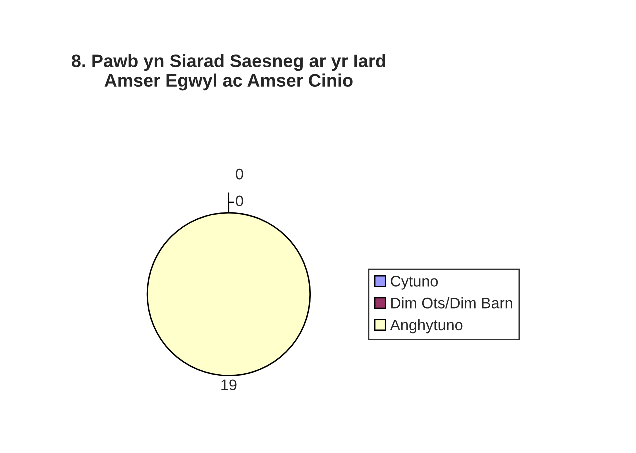 This screenshot has height=453, width=636. I want to click on legend-label: Anghytuno, so click(426, 326).